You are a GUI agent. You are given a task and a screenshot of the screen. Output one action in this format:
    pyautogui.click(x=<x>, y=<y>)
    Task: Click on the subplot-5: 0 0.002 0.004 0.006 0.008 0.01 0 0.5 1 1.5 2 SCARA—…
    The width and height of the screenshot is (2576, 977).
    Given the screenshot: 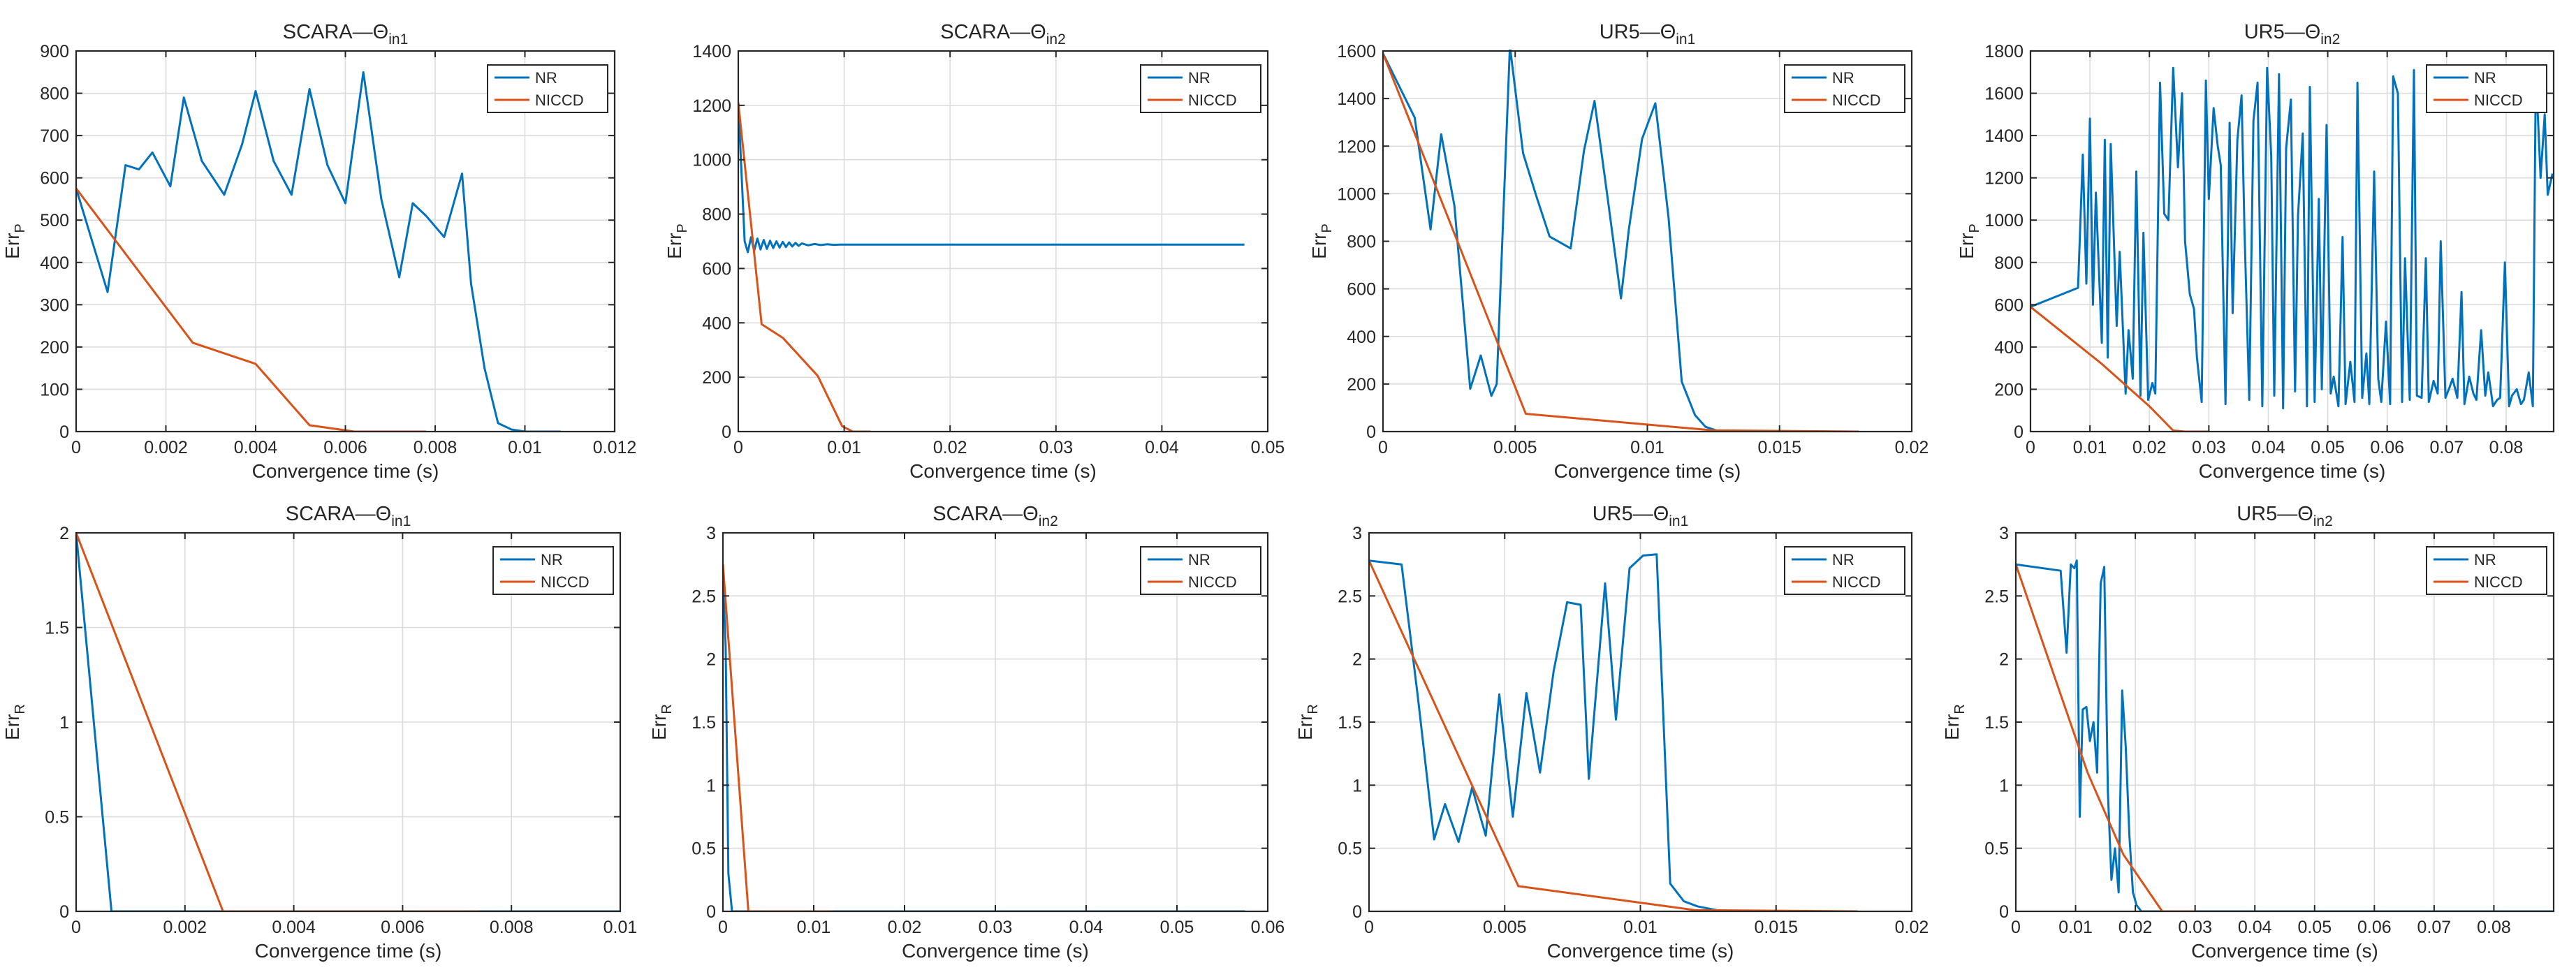 What is the action you would take?
    pyautogui.click(x=319, y=733)
    